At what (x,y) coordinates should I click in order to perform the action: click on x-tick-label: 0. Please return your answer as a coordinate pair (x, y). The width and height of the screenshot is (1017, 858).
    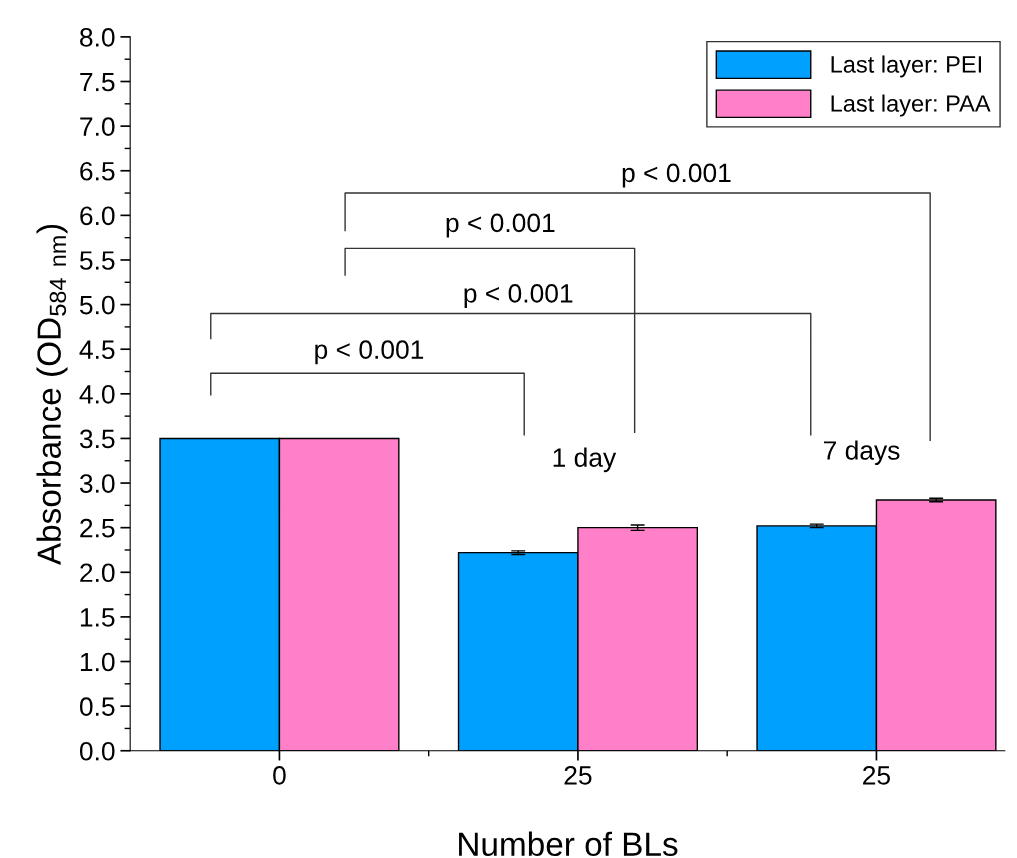
    Looking at the image, I should click on (279, 775).